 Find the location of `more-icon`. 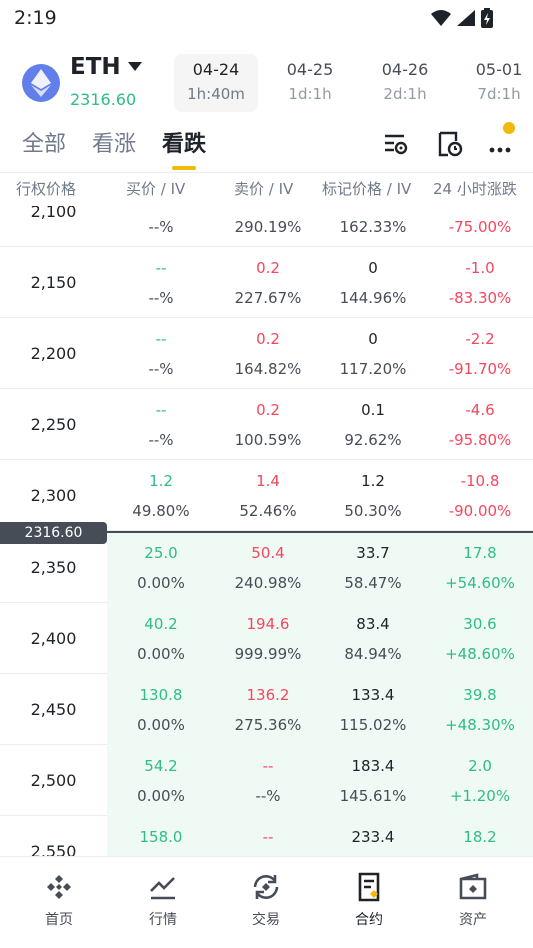

more-icon is located at coordinates (500, 144).